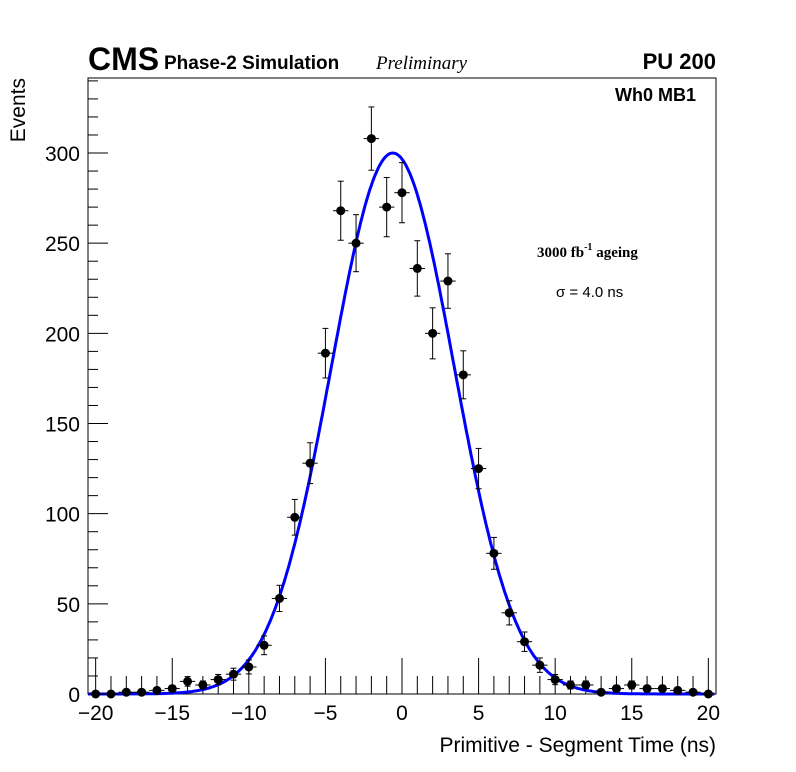 Image resolution: width=796 pixels, height=772 pixels. I want to click on status-label: Preliminary, so click(421, 63).